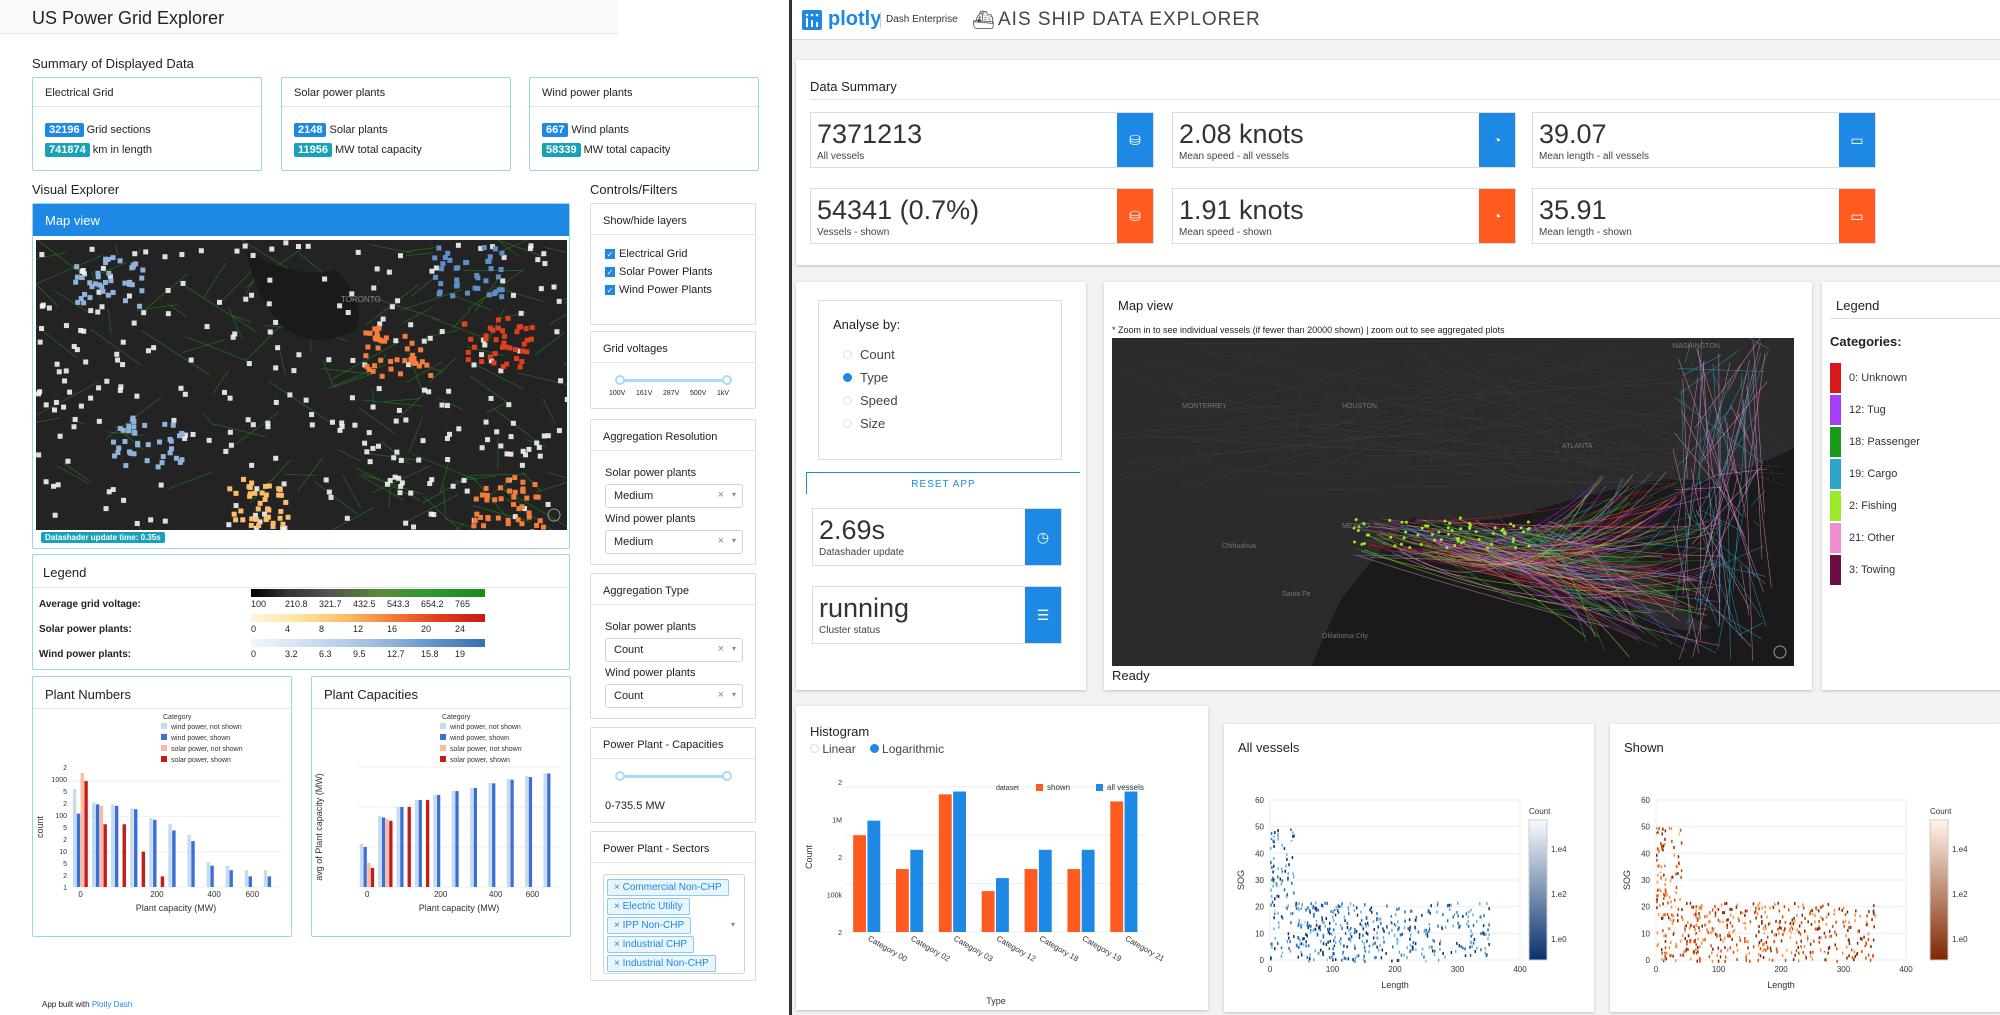 The width and height of the screenshot is (2000, 1015). Describe the element at coordinates (659, 290) in the screenshot. I see `layer-toggle-wind: ✓ Wind Power Plants` at that location.